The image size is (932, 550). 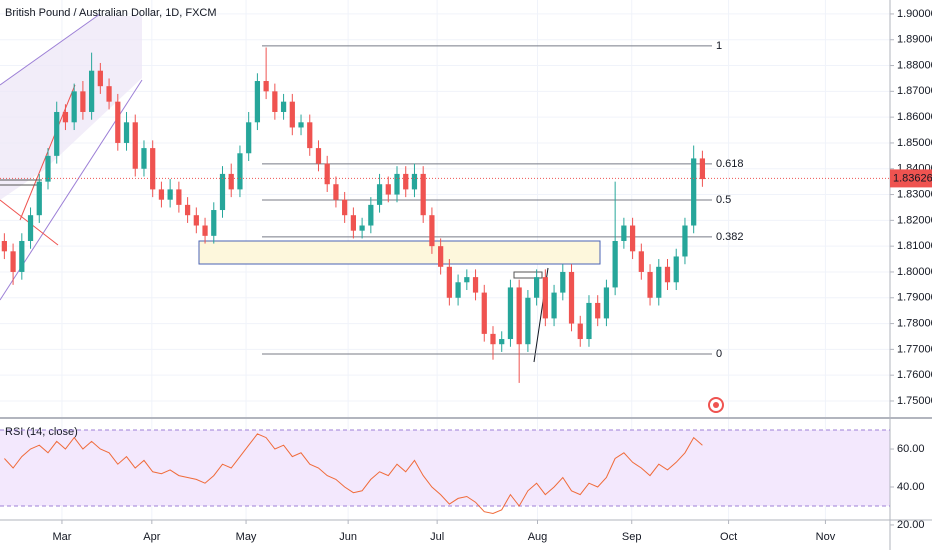 I want to click on y-tick-label: 60.00, so click(x=911, y=449).